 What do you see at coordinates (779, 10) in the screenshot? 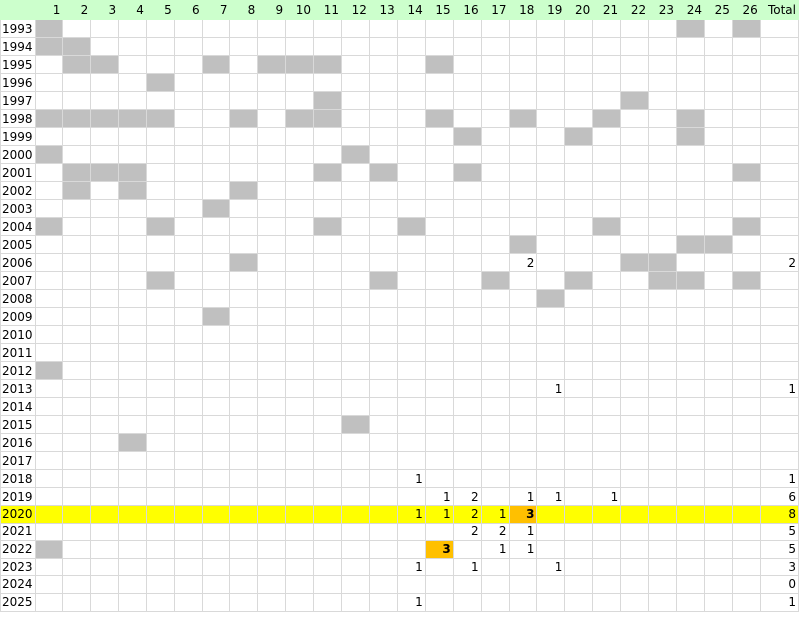
I see `column-header-total: Total` at bounding box center [779, 10].